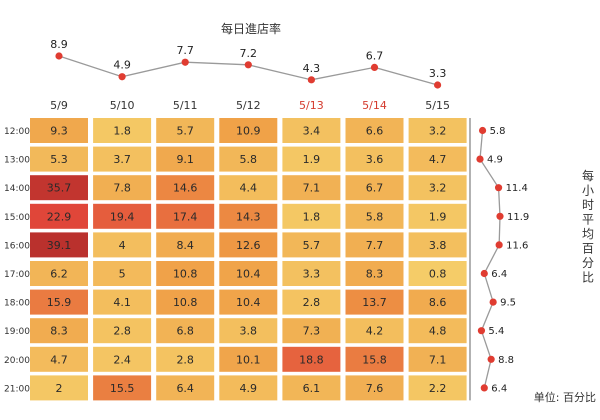 The width and height of the screenshot is (600, 420). I want to click on cell-value-label: 5, so click(122, 274).